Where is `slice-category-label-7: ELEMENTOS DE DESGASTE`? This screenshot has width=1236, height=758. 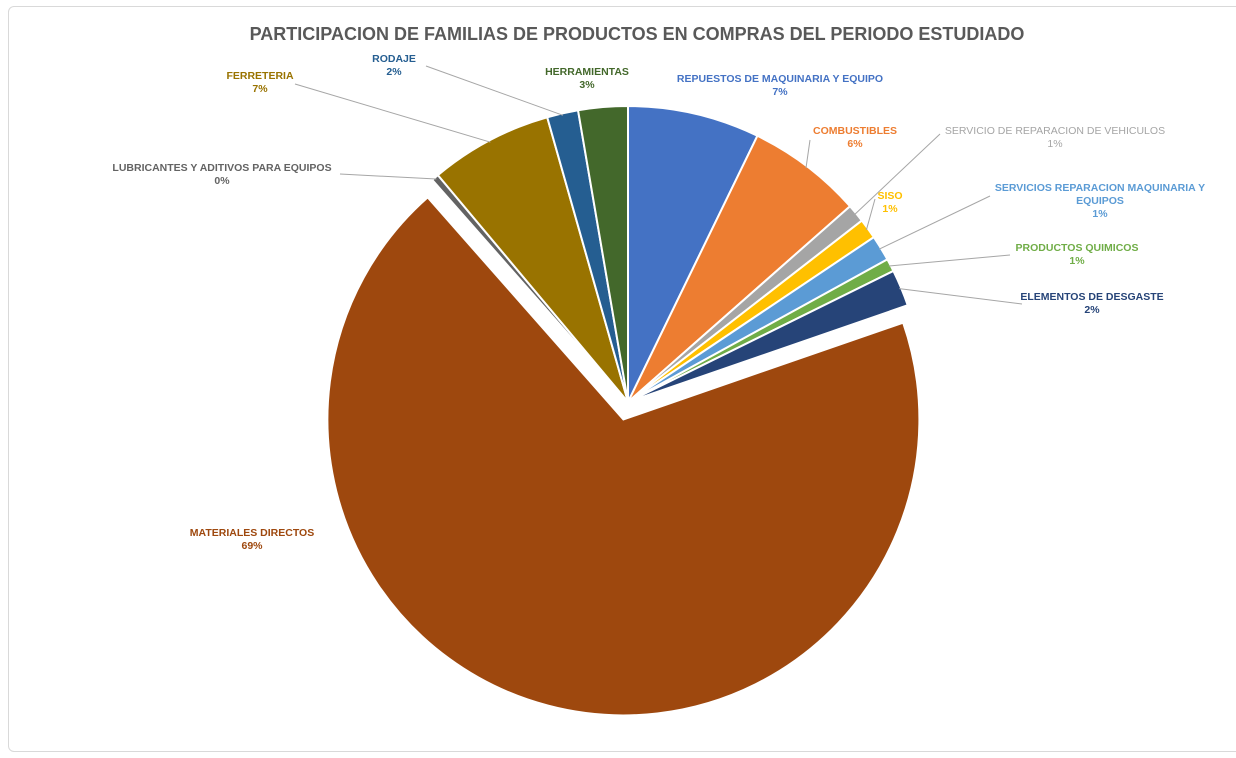 slice-category-label-7: ELEMENTOS DE DESGASTE is located at coordinates (1091, 297).